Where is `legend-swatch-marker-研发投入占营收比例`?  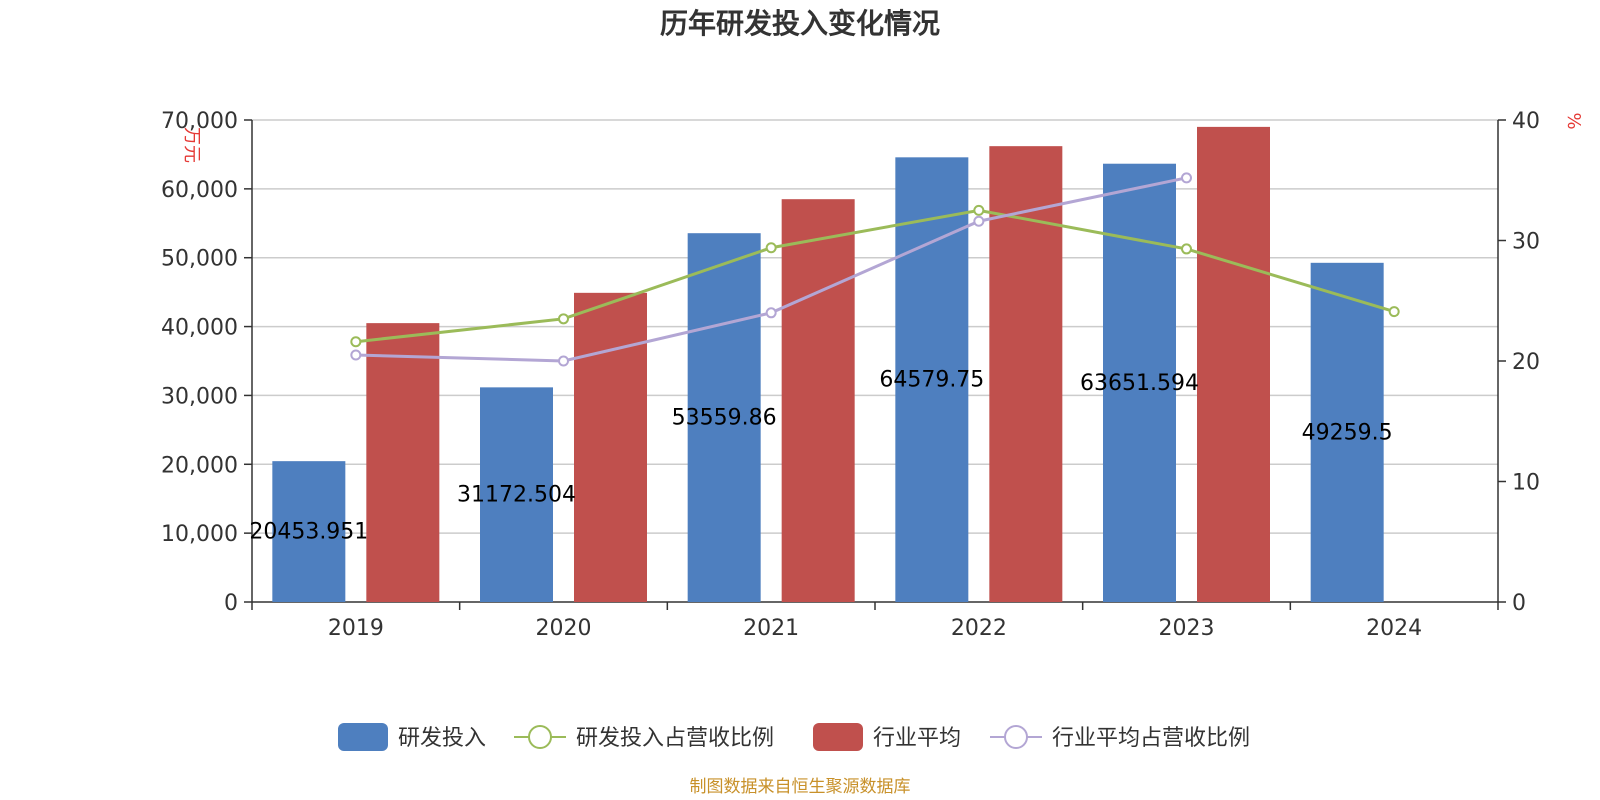 legend-swatch-marker-研发投入占营收比例 is located at coordinates (540, 737).